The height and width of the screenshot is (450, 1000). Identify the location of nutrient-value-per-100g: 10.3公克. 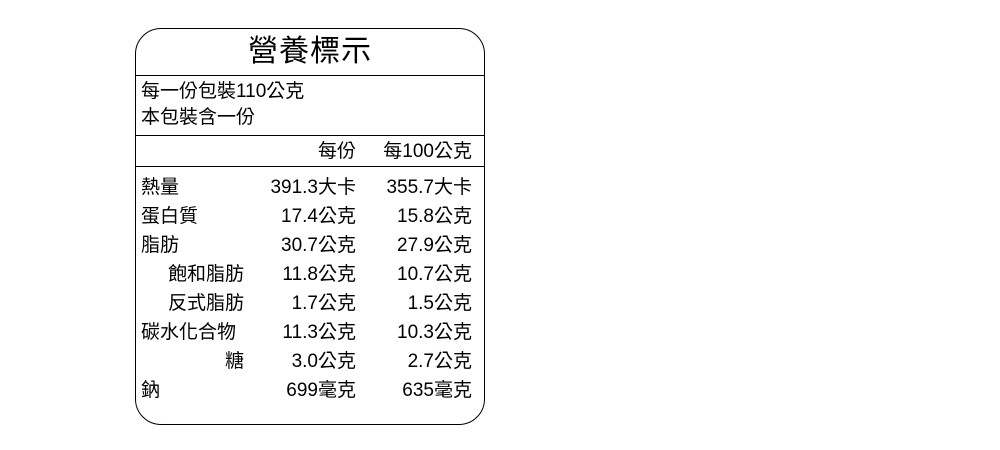
(434, 332).